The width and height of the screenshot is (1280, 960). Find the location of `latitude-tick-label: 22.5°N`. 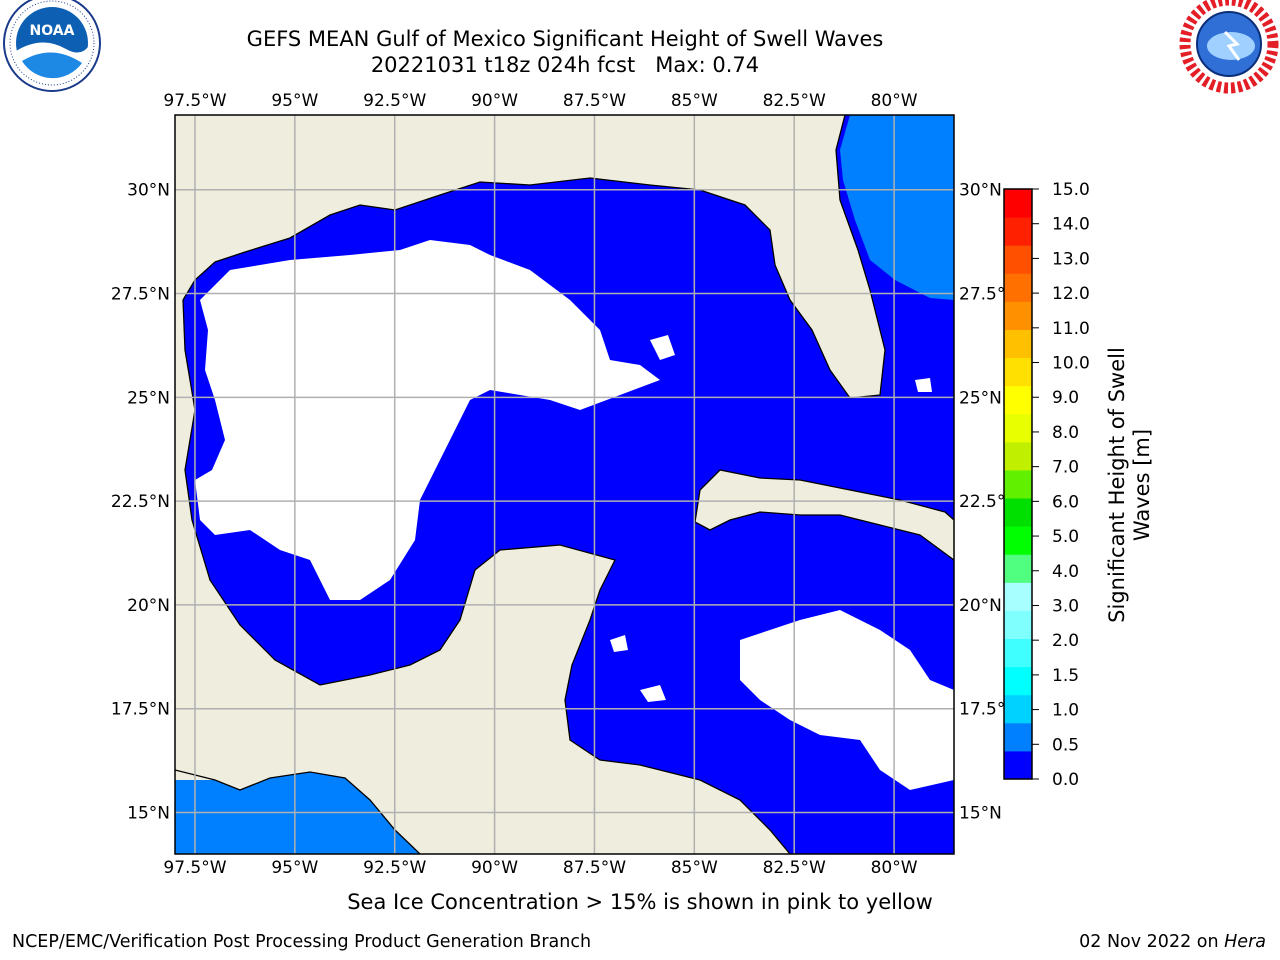

latitude-tick-label: 22.5°N is located at coordinates (140, 502).